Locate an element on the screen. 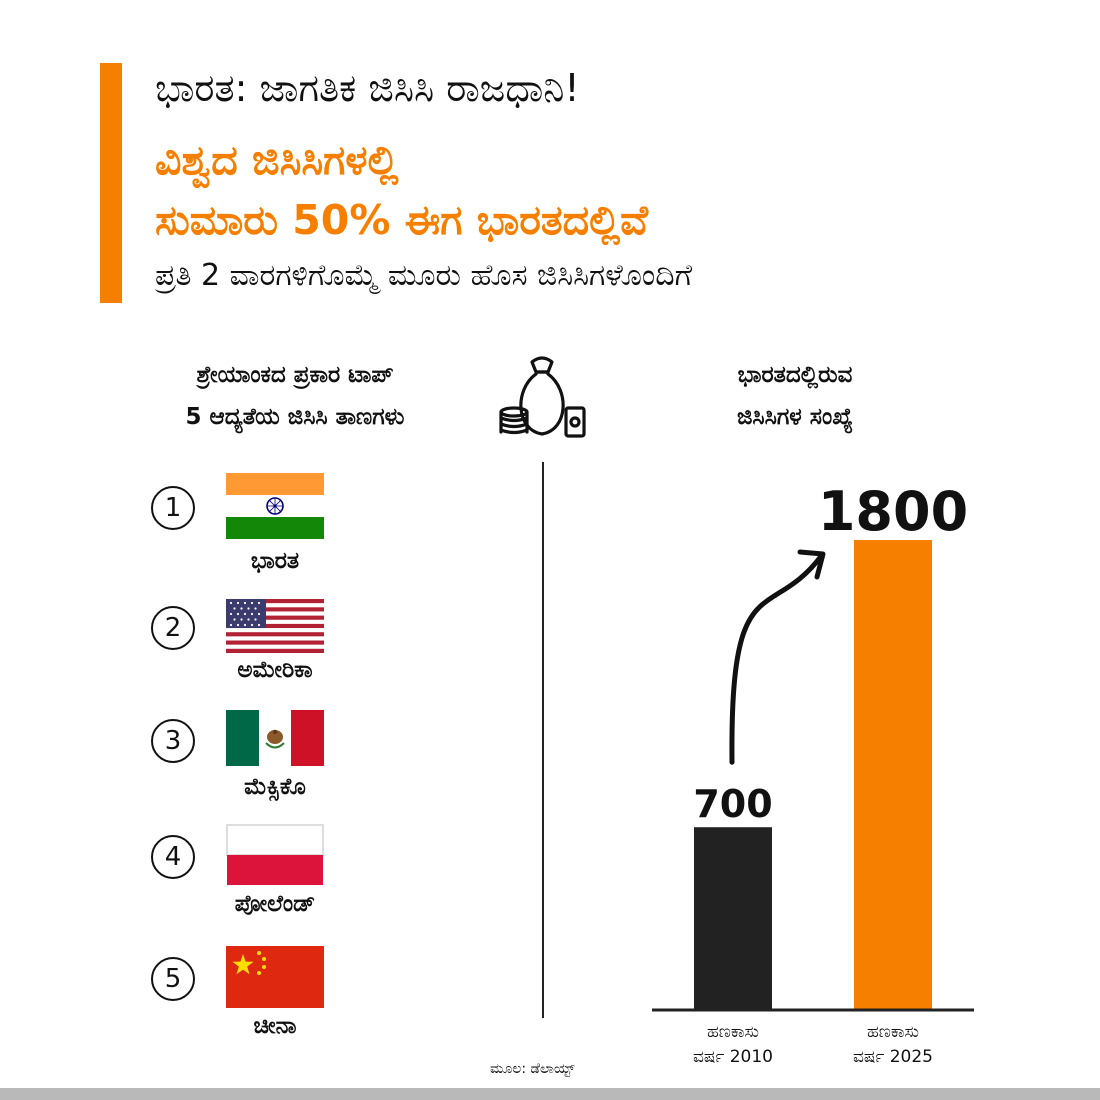  tick-label: ವರ್ಷ 2010 is located at coordinates (733, 1057).